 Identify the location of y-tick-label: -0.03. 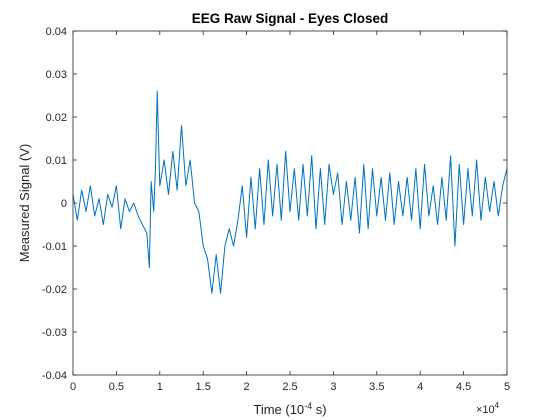
(54, 333).